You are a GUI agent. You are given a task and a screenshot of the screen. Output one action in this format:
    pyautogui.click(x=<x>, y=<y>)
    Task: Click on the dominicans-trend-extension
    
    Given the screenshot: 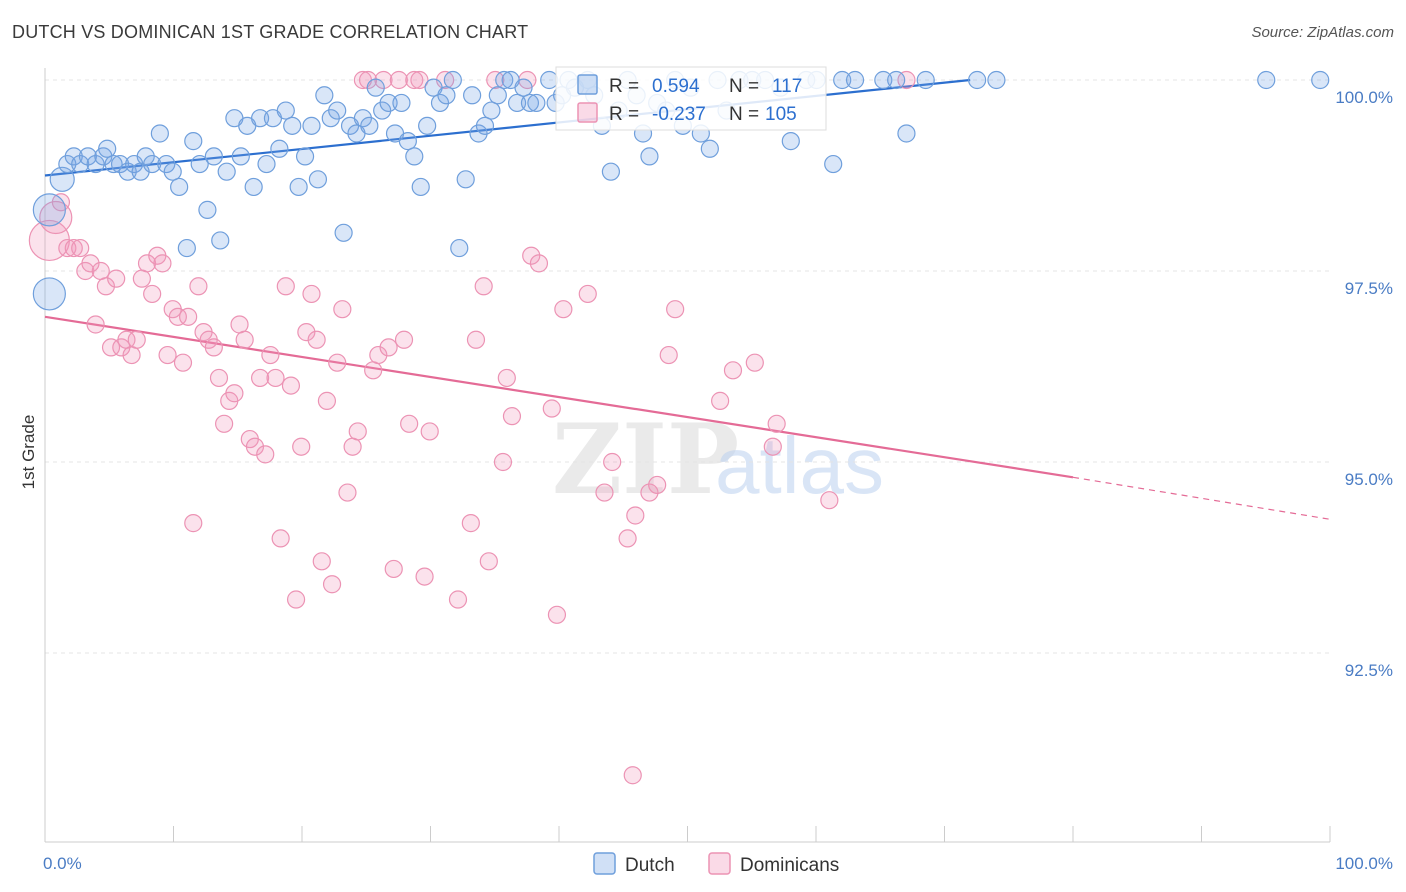 What is the action you would take?
    pyautogui.click(x=1201, y=498)
    